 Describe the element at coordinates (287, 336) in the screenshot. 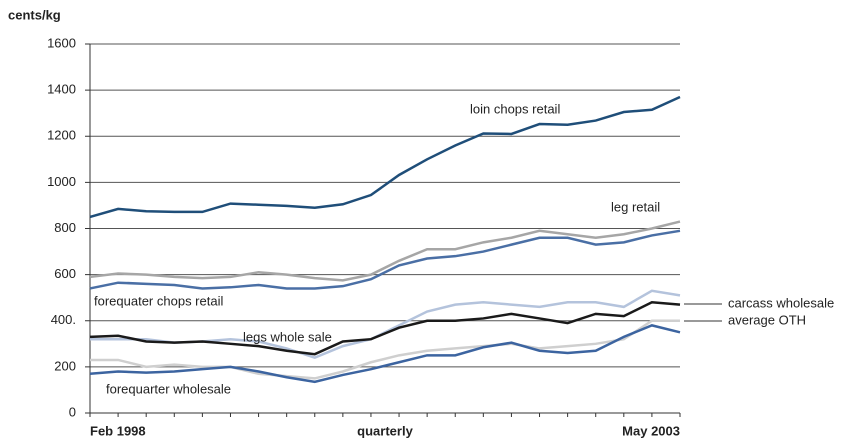

I see `series-label: legs whole sale` at that location.